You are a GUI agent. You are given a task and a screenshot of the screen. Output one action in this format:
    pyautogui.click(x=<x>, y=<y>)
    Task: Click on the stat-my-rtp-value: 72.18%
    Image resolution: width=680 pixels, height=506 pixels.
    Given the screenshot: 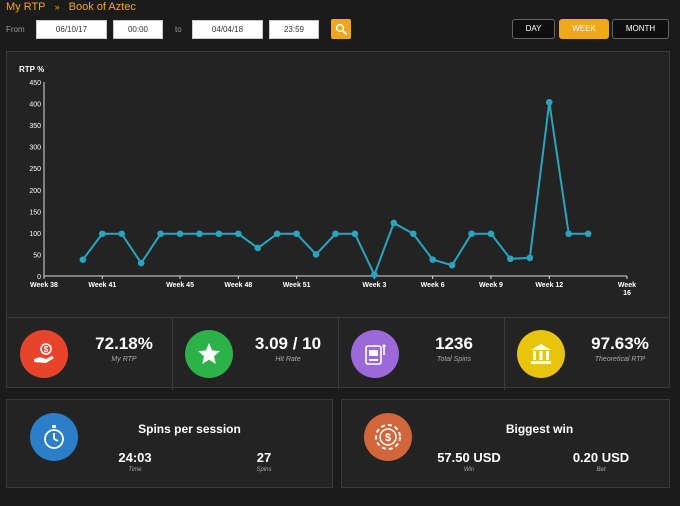 What is the action you would take?
    pyautogui.click(x=124, y=343)
    